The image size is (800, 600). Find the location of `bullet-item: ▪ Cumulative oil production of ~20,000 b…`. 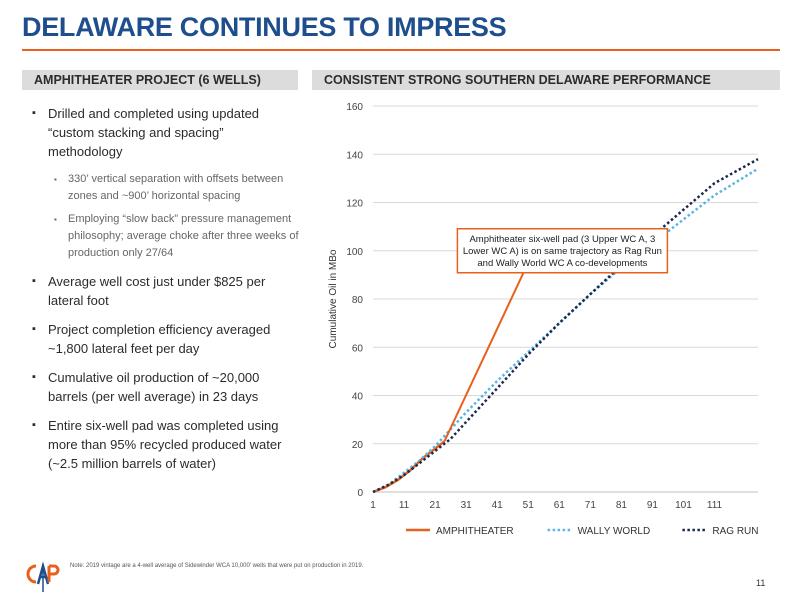

bullet-item: ▪ Cumulative oil production of ~20,000 b… is located at coordinates (165, 387).